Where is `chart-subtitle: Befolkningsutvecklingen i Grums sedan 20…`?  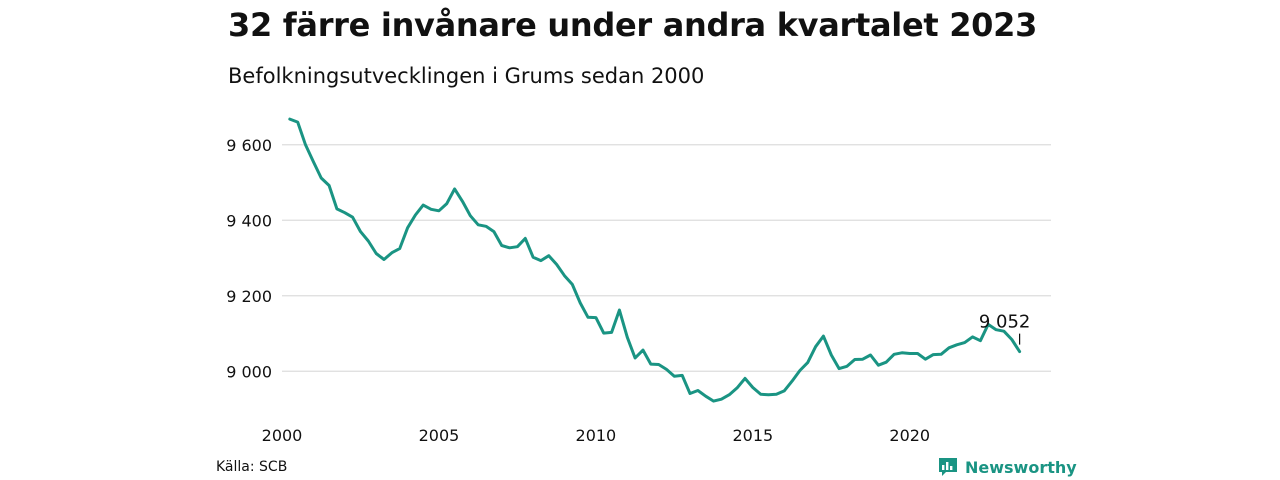
chart-subtitle: Befolkningsutvecklingen i Grums sedan 20… is located at coordinates (466, 76).